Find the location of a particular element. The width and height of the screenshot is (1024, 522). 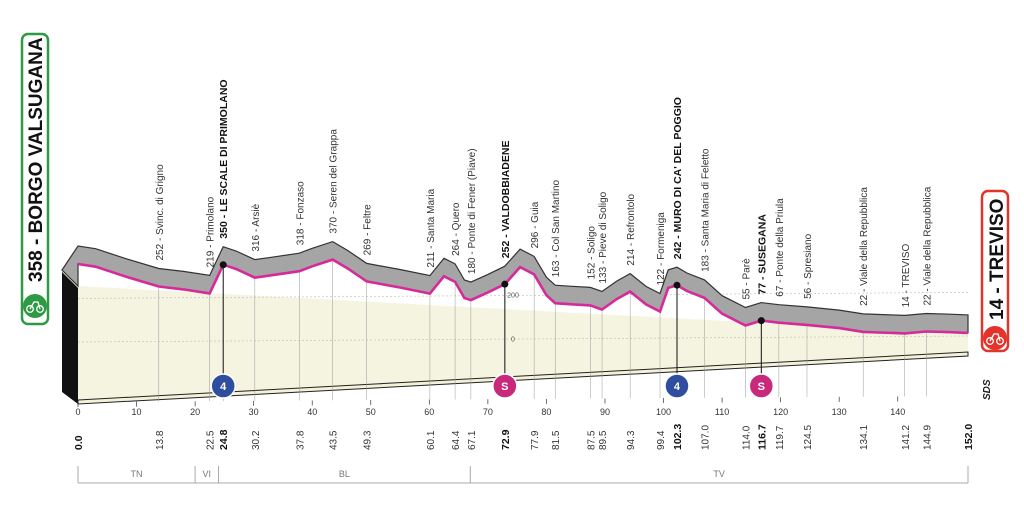

waypoint-km-label: 124.5 is located at coordinates (808, 437).